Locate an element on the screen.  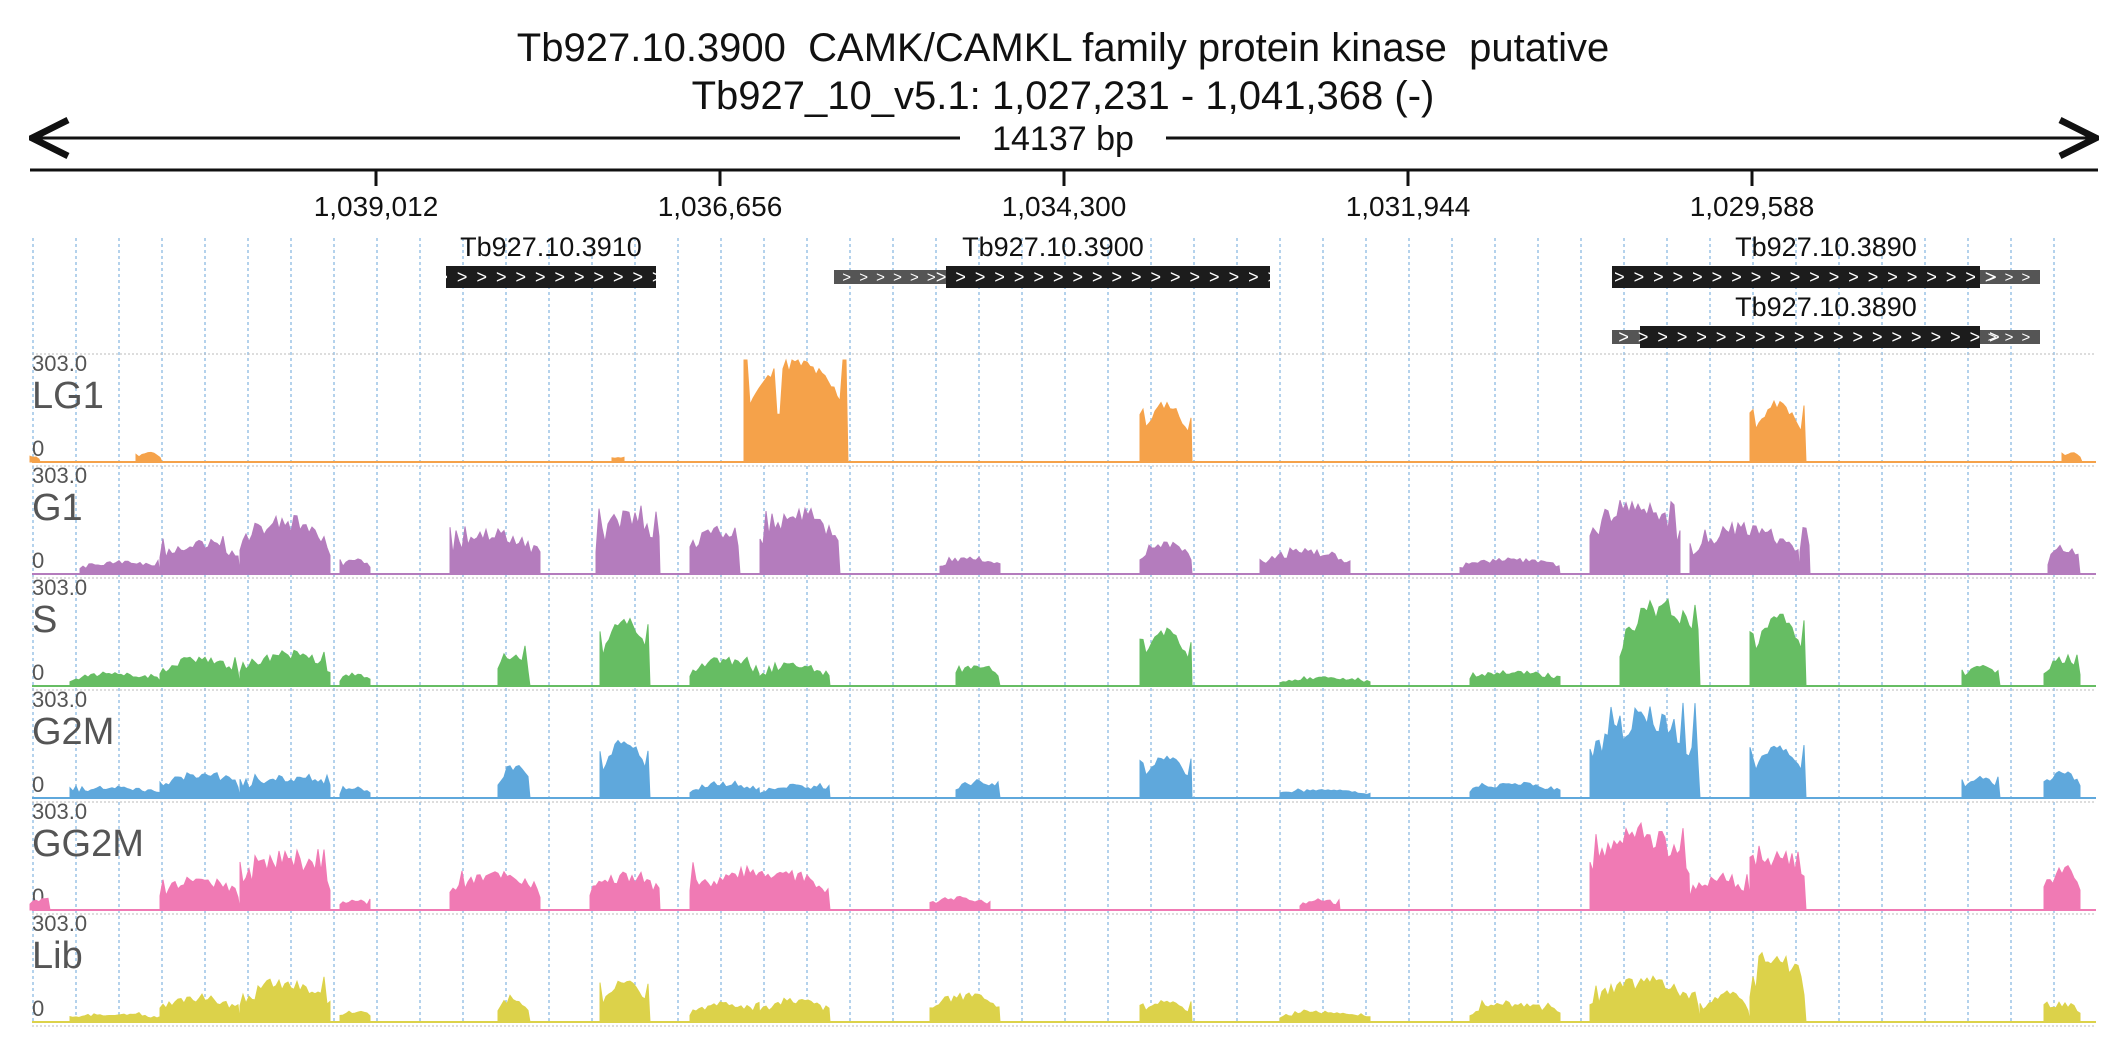
track-g2m: 303.0 G2M 0 is located at coordinates (1064, 743).